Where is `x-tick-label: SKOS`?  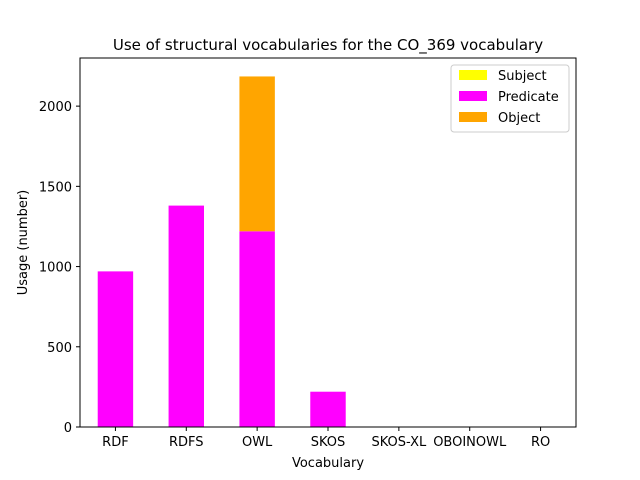
x-tick-label: SKOS is located at coordinates (328, 442).